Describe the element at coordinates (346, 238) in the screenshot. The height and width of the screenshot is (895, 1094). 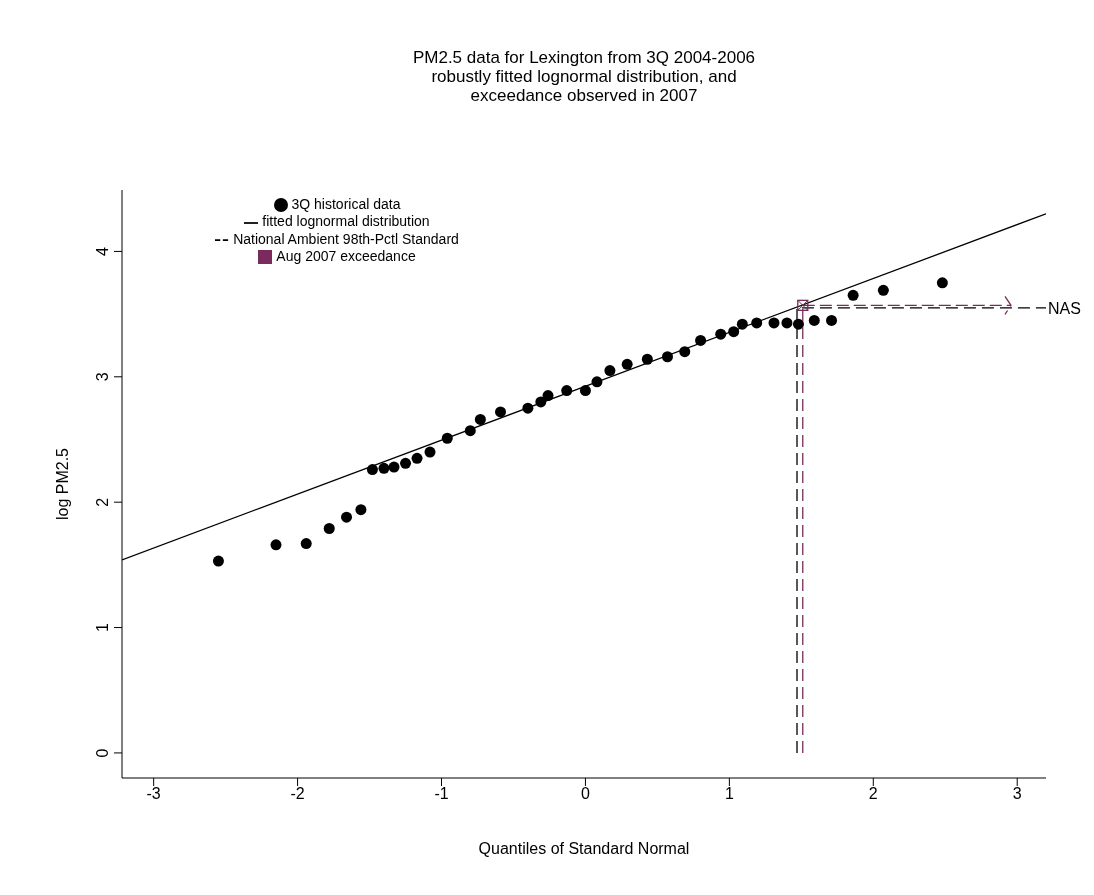
I see `legend-label: National Ambient 98th-Pctl Standard` at that location.